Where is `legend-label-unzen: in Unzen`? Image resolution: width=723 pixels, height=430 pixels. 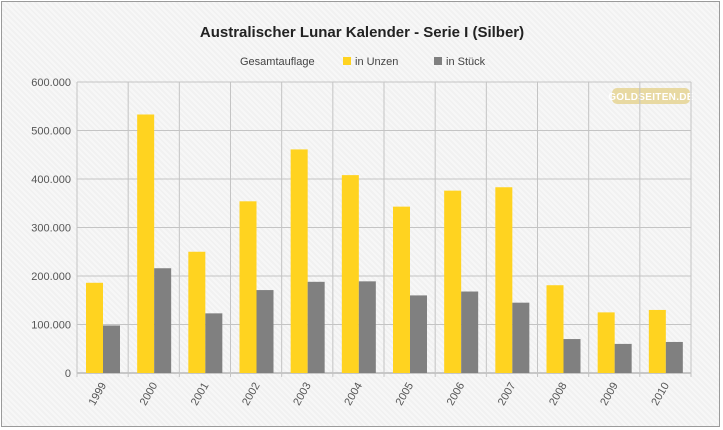 legend-label-unzen: in Unzen is located at coordinates (376, 62).